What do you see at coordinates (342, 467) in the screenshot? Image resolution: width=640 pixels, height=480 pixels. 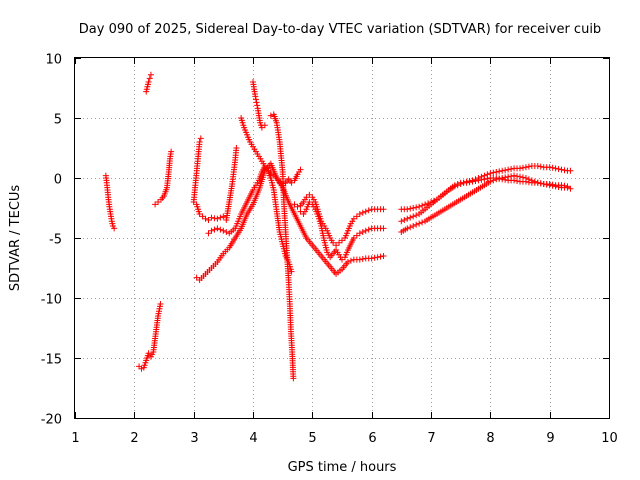 I see `x-axis-label: GPS time / hours` at bounding box center [342, 467].